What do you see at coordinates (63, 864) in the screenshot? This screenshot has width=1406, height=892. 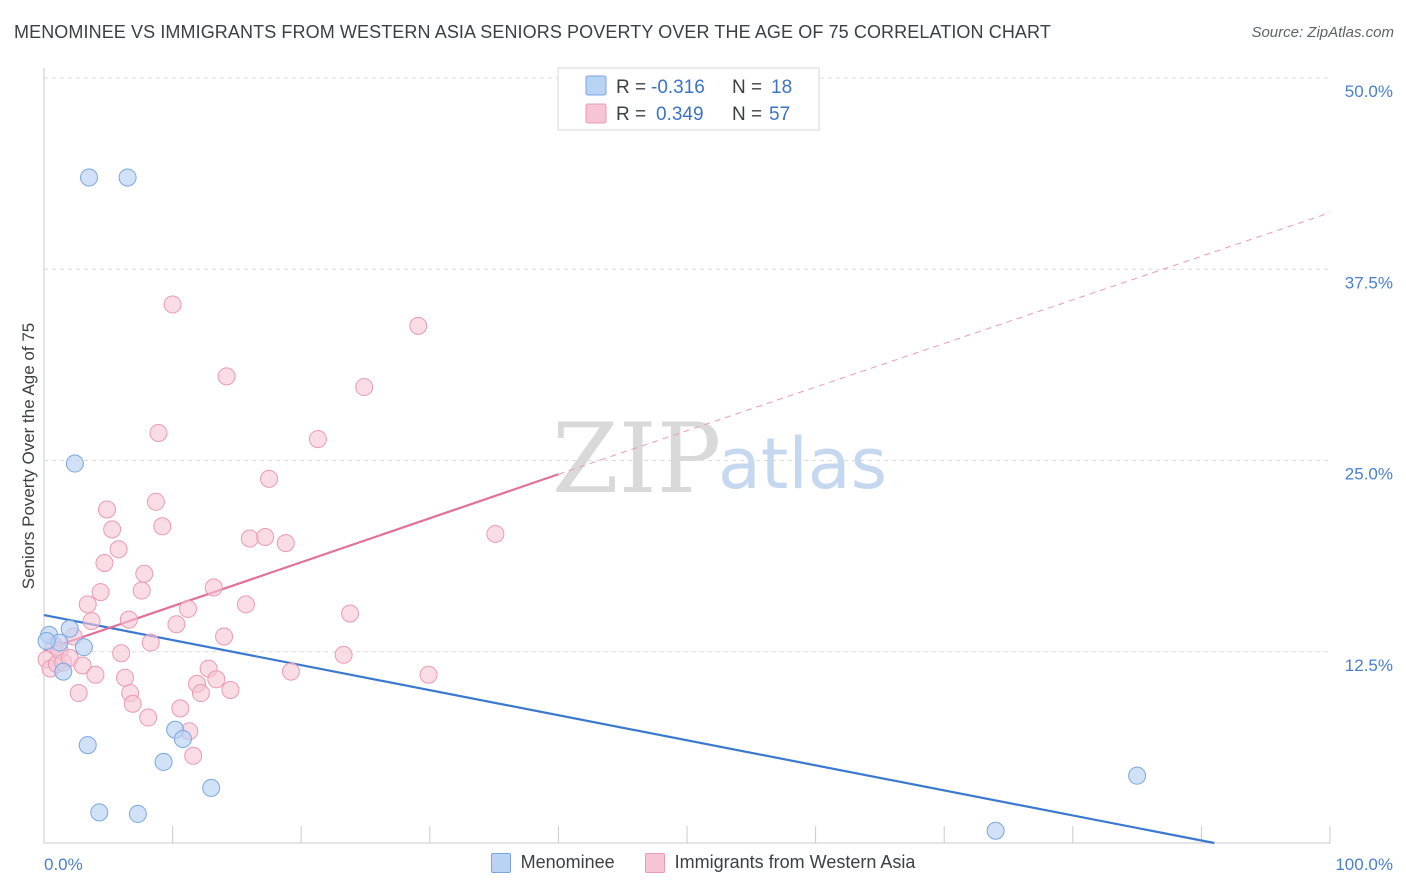 I see `x-tick-label: 0.0%` at bounding box center [63, 864].